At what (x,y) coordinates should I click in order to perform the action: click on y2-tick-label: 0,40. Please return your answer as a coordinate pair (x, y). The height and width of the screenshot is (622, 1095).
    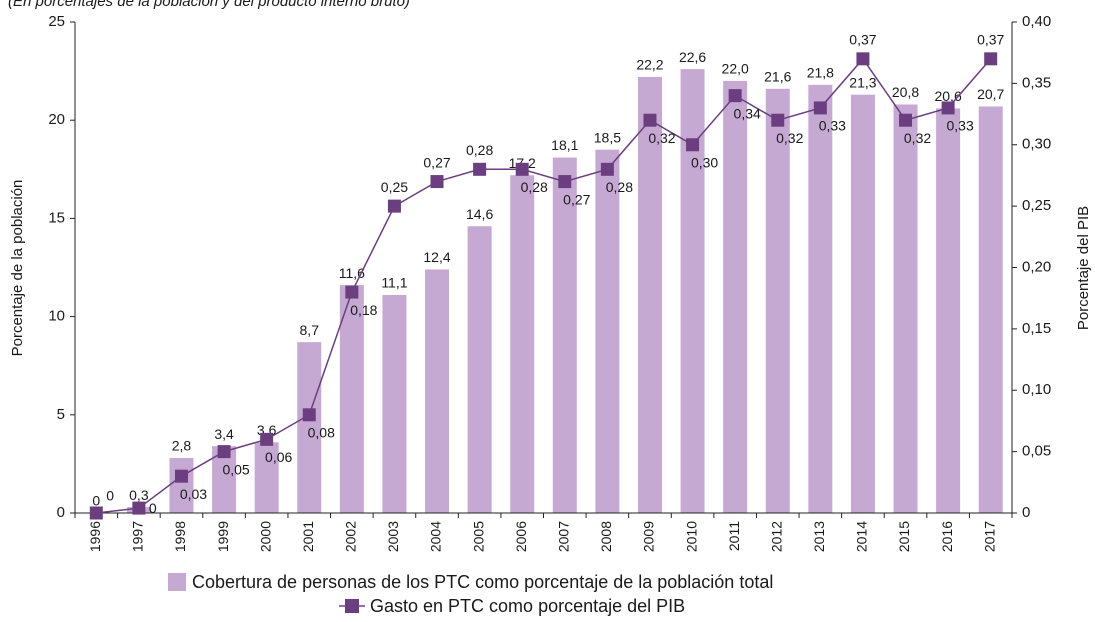
    Looking at the image, I should click on (1036, 21).